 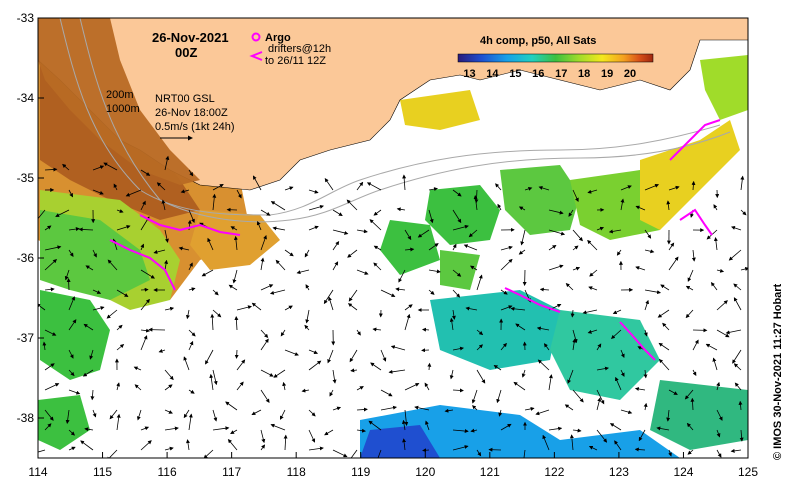 What do you see at coordinates (619, 472) in the screenshot?
I see `lon-tick-label: 123` at bounding box center [619, 472].